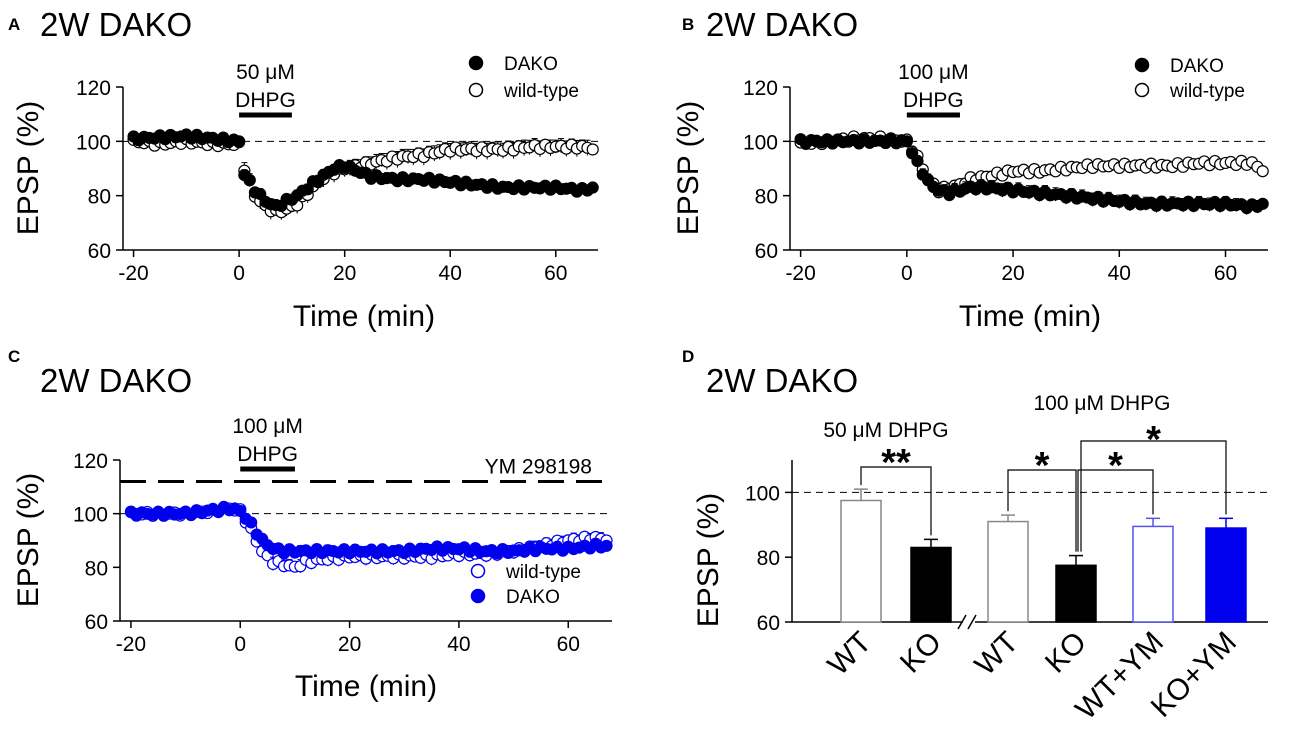  Describe the element at coordinates (116, 380) in the screenshot. I see `panel-title-c: 2W DAKO` at that location.